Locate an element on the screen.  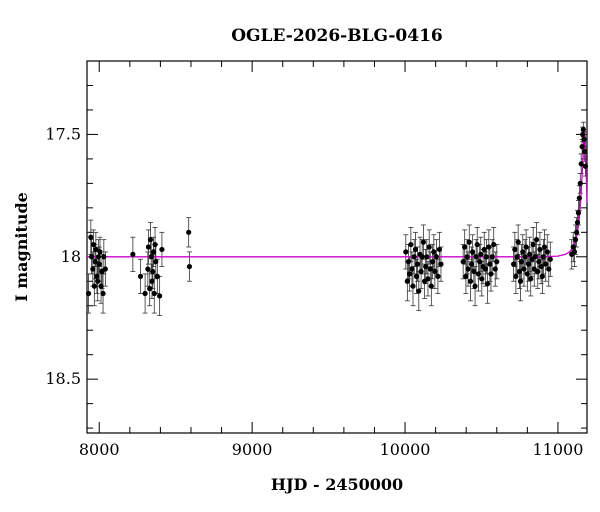
x-tick-label: 8000 is located at coordinates (99, 449).